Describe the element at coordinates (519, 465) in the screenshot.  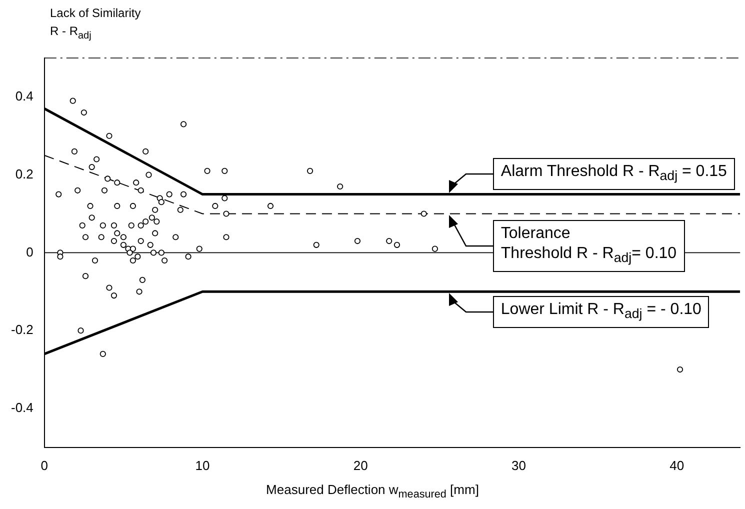
I see `x-tick-label: 30` at that location.